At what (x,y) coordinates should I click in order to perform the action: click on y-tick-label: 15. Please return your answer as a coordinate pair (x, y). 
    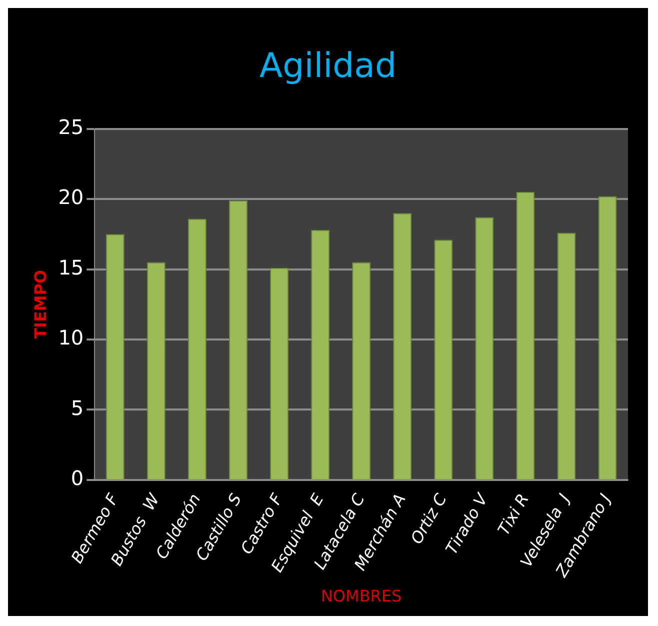
    Looking at the image, I should click on (71, 267).